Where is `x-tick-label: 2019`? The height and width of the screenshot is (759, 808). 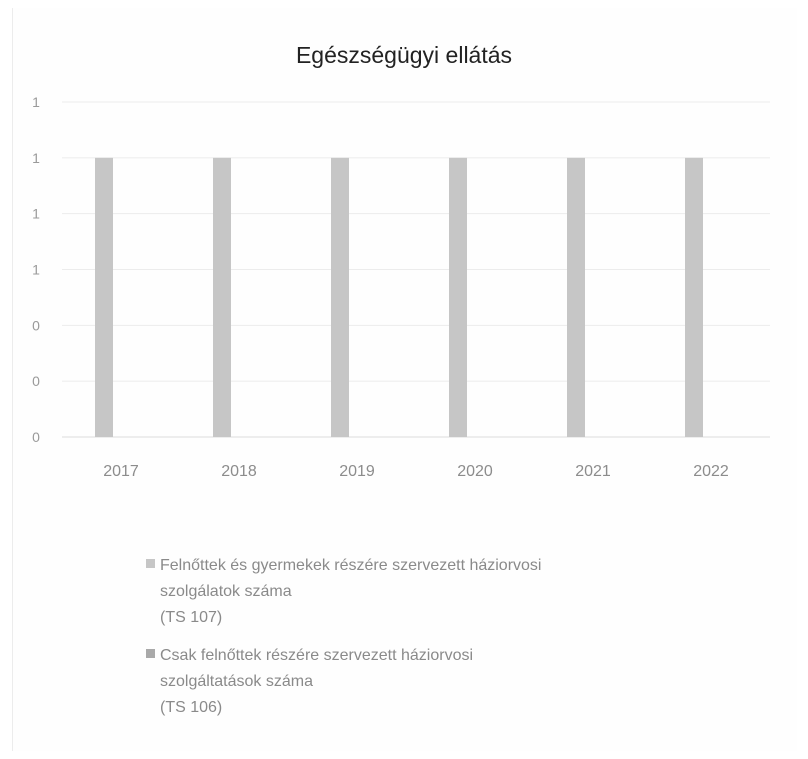 x-tick-label: 2019 is located at coordinates (357, 471).